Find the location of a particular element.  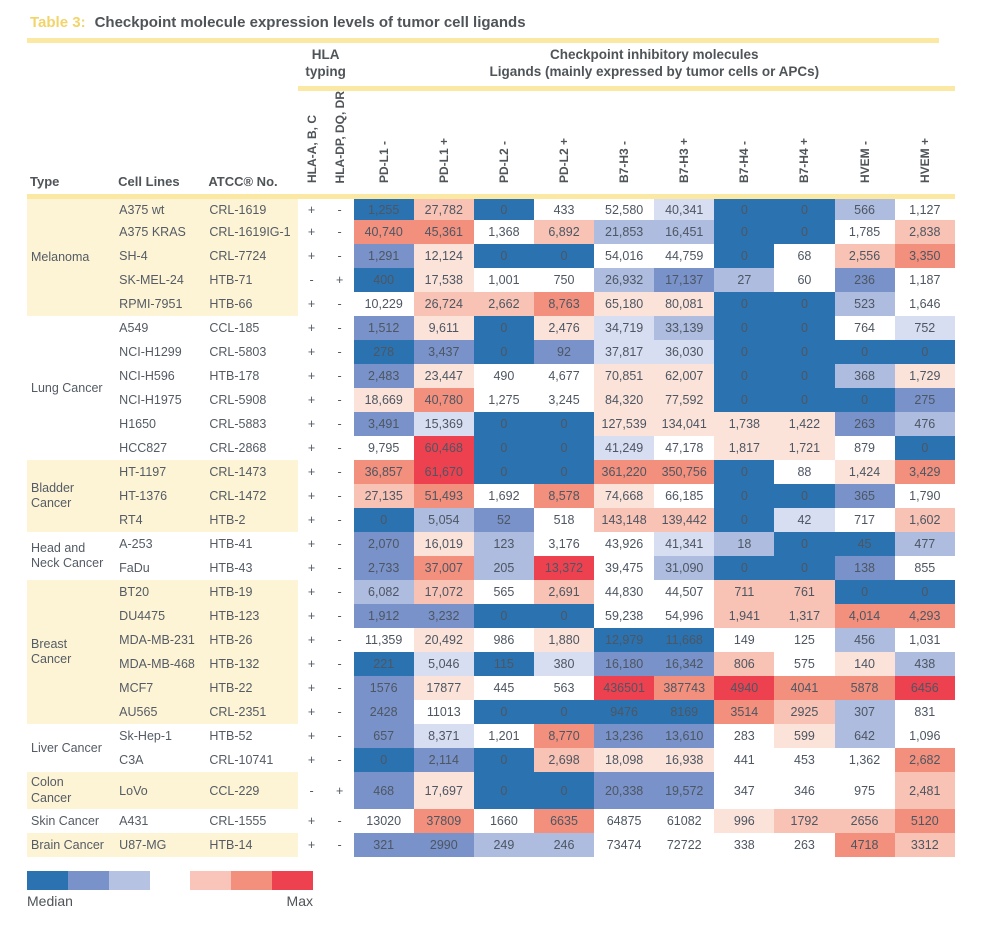

expression-value: 54,996 is located at coordinates (684, 616).